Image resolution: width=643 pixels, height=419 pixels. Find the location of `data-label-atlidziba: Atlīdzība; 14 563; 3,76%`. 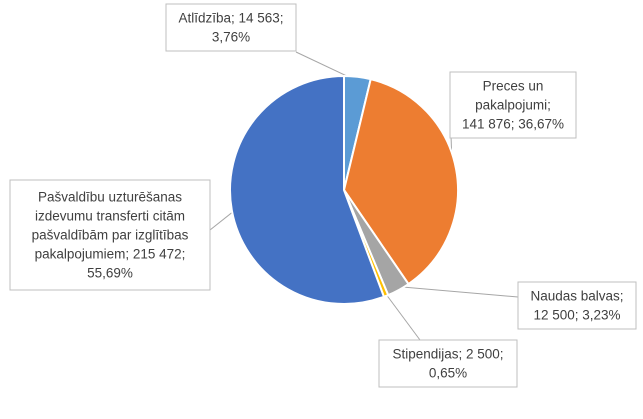

data-label-atlidziba: Atlīdzība; 14 563; 3,76% is located at coordinates (231, 27).